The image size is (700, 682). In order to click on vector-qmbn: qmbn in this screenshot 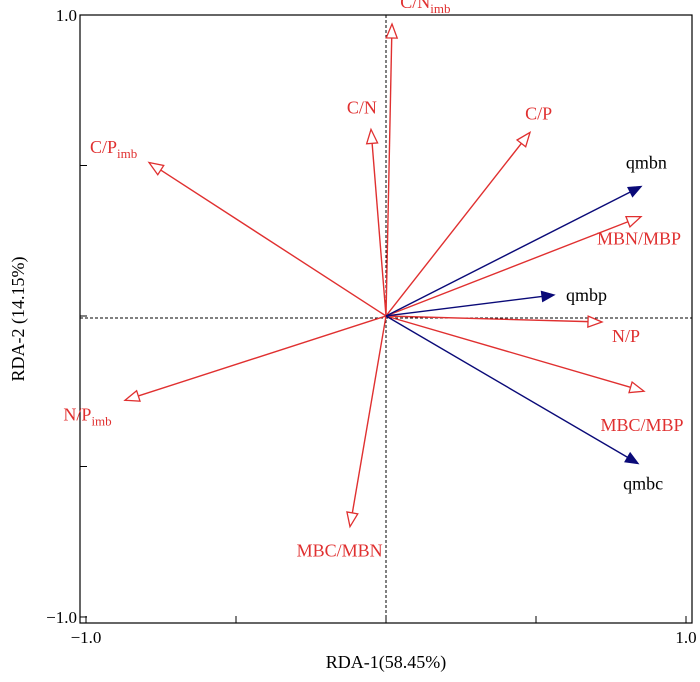, I will do `click(526, 235)`.